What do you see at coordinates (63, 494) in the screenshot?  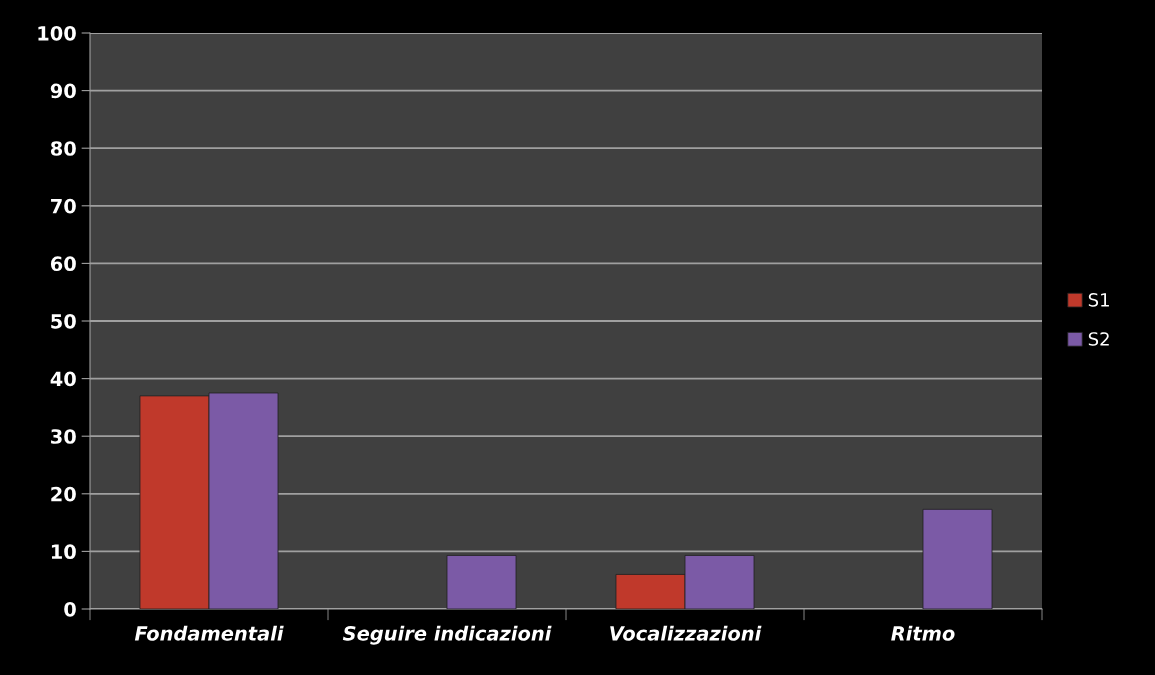 I see `y-tick-label: 20` at bounding box center [63, 494].